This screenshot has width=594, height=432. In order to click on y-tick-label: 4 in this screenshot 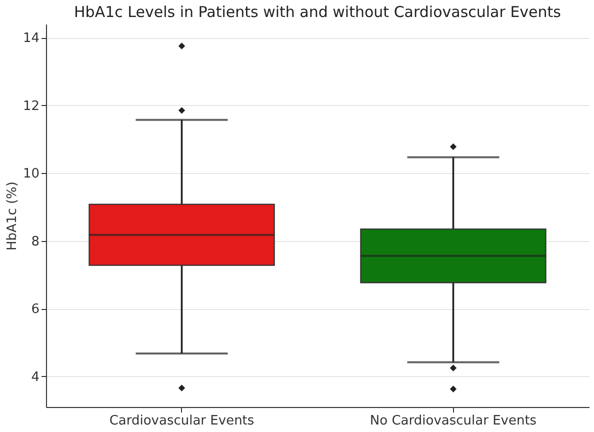, I will do `click(35, 377)`.